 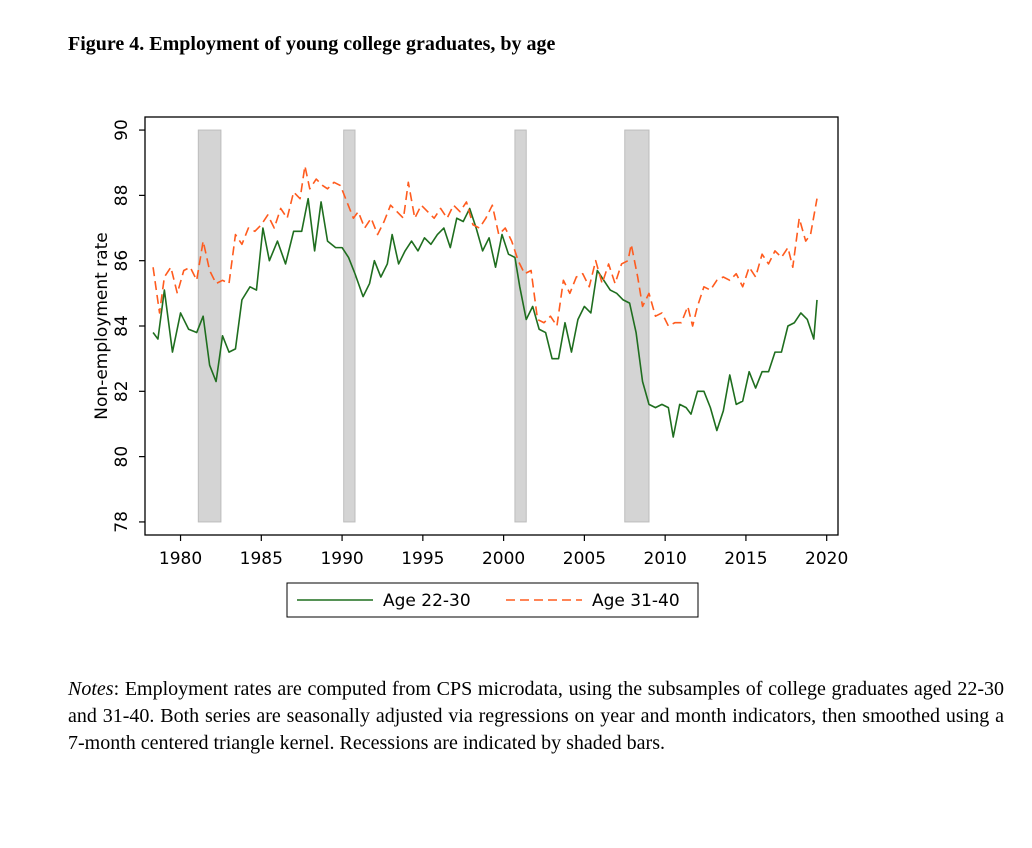 What do you see at coordinates (261, 559) in the screenshot?
I see `x-tick-label: 1985` at bounding box center [261, 559].